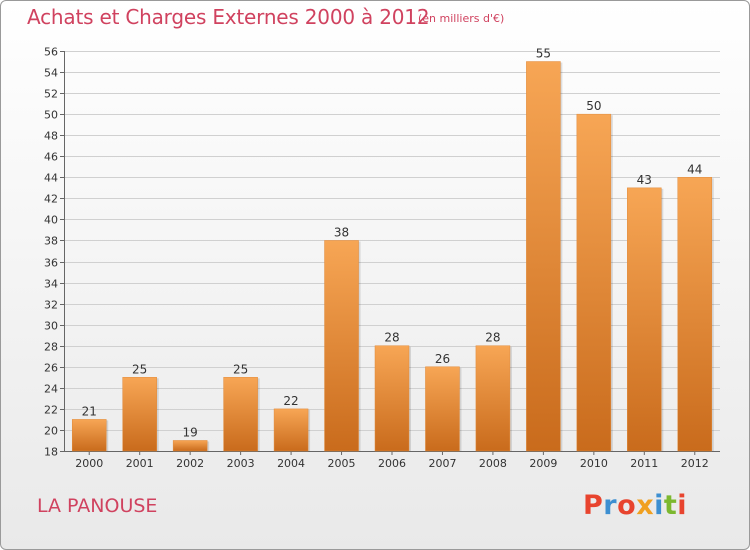 The width and height of the screenshot is (750, 550). I want to click on y-tick-label: 22, so click(51, 410).